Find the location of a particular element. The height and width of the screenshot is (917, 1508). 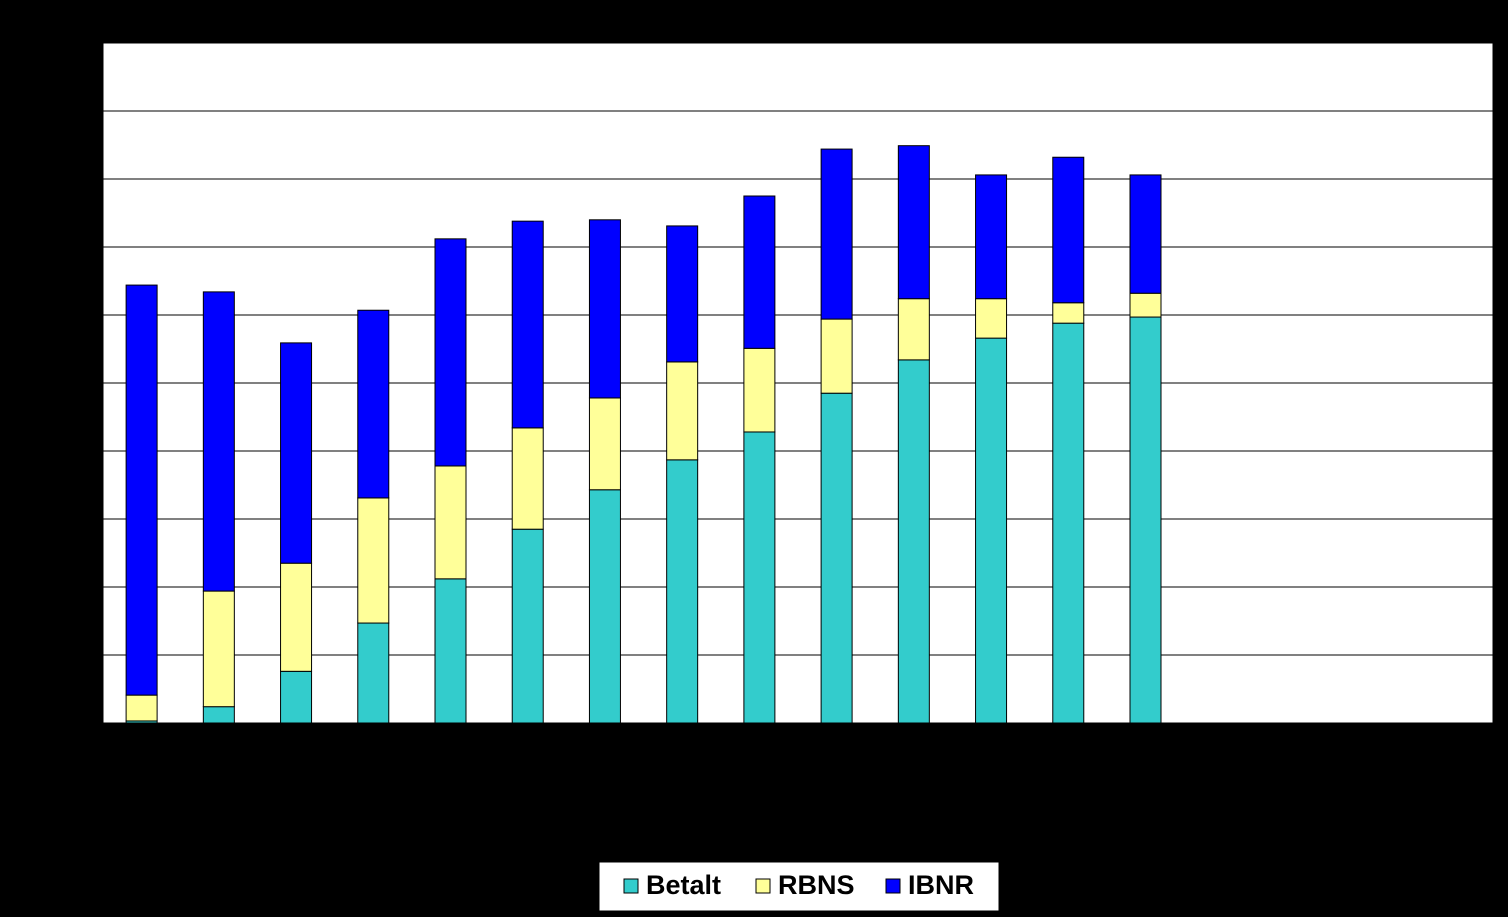

legend-label: RBNS is located at coordinates (816, 885).